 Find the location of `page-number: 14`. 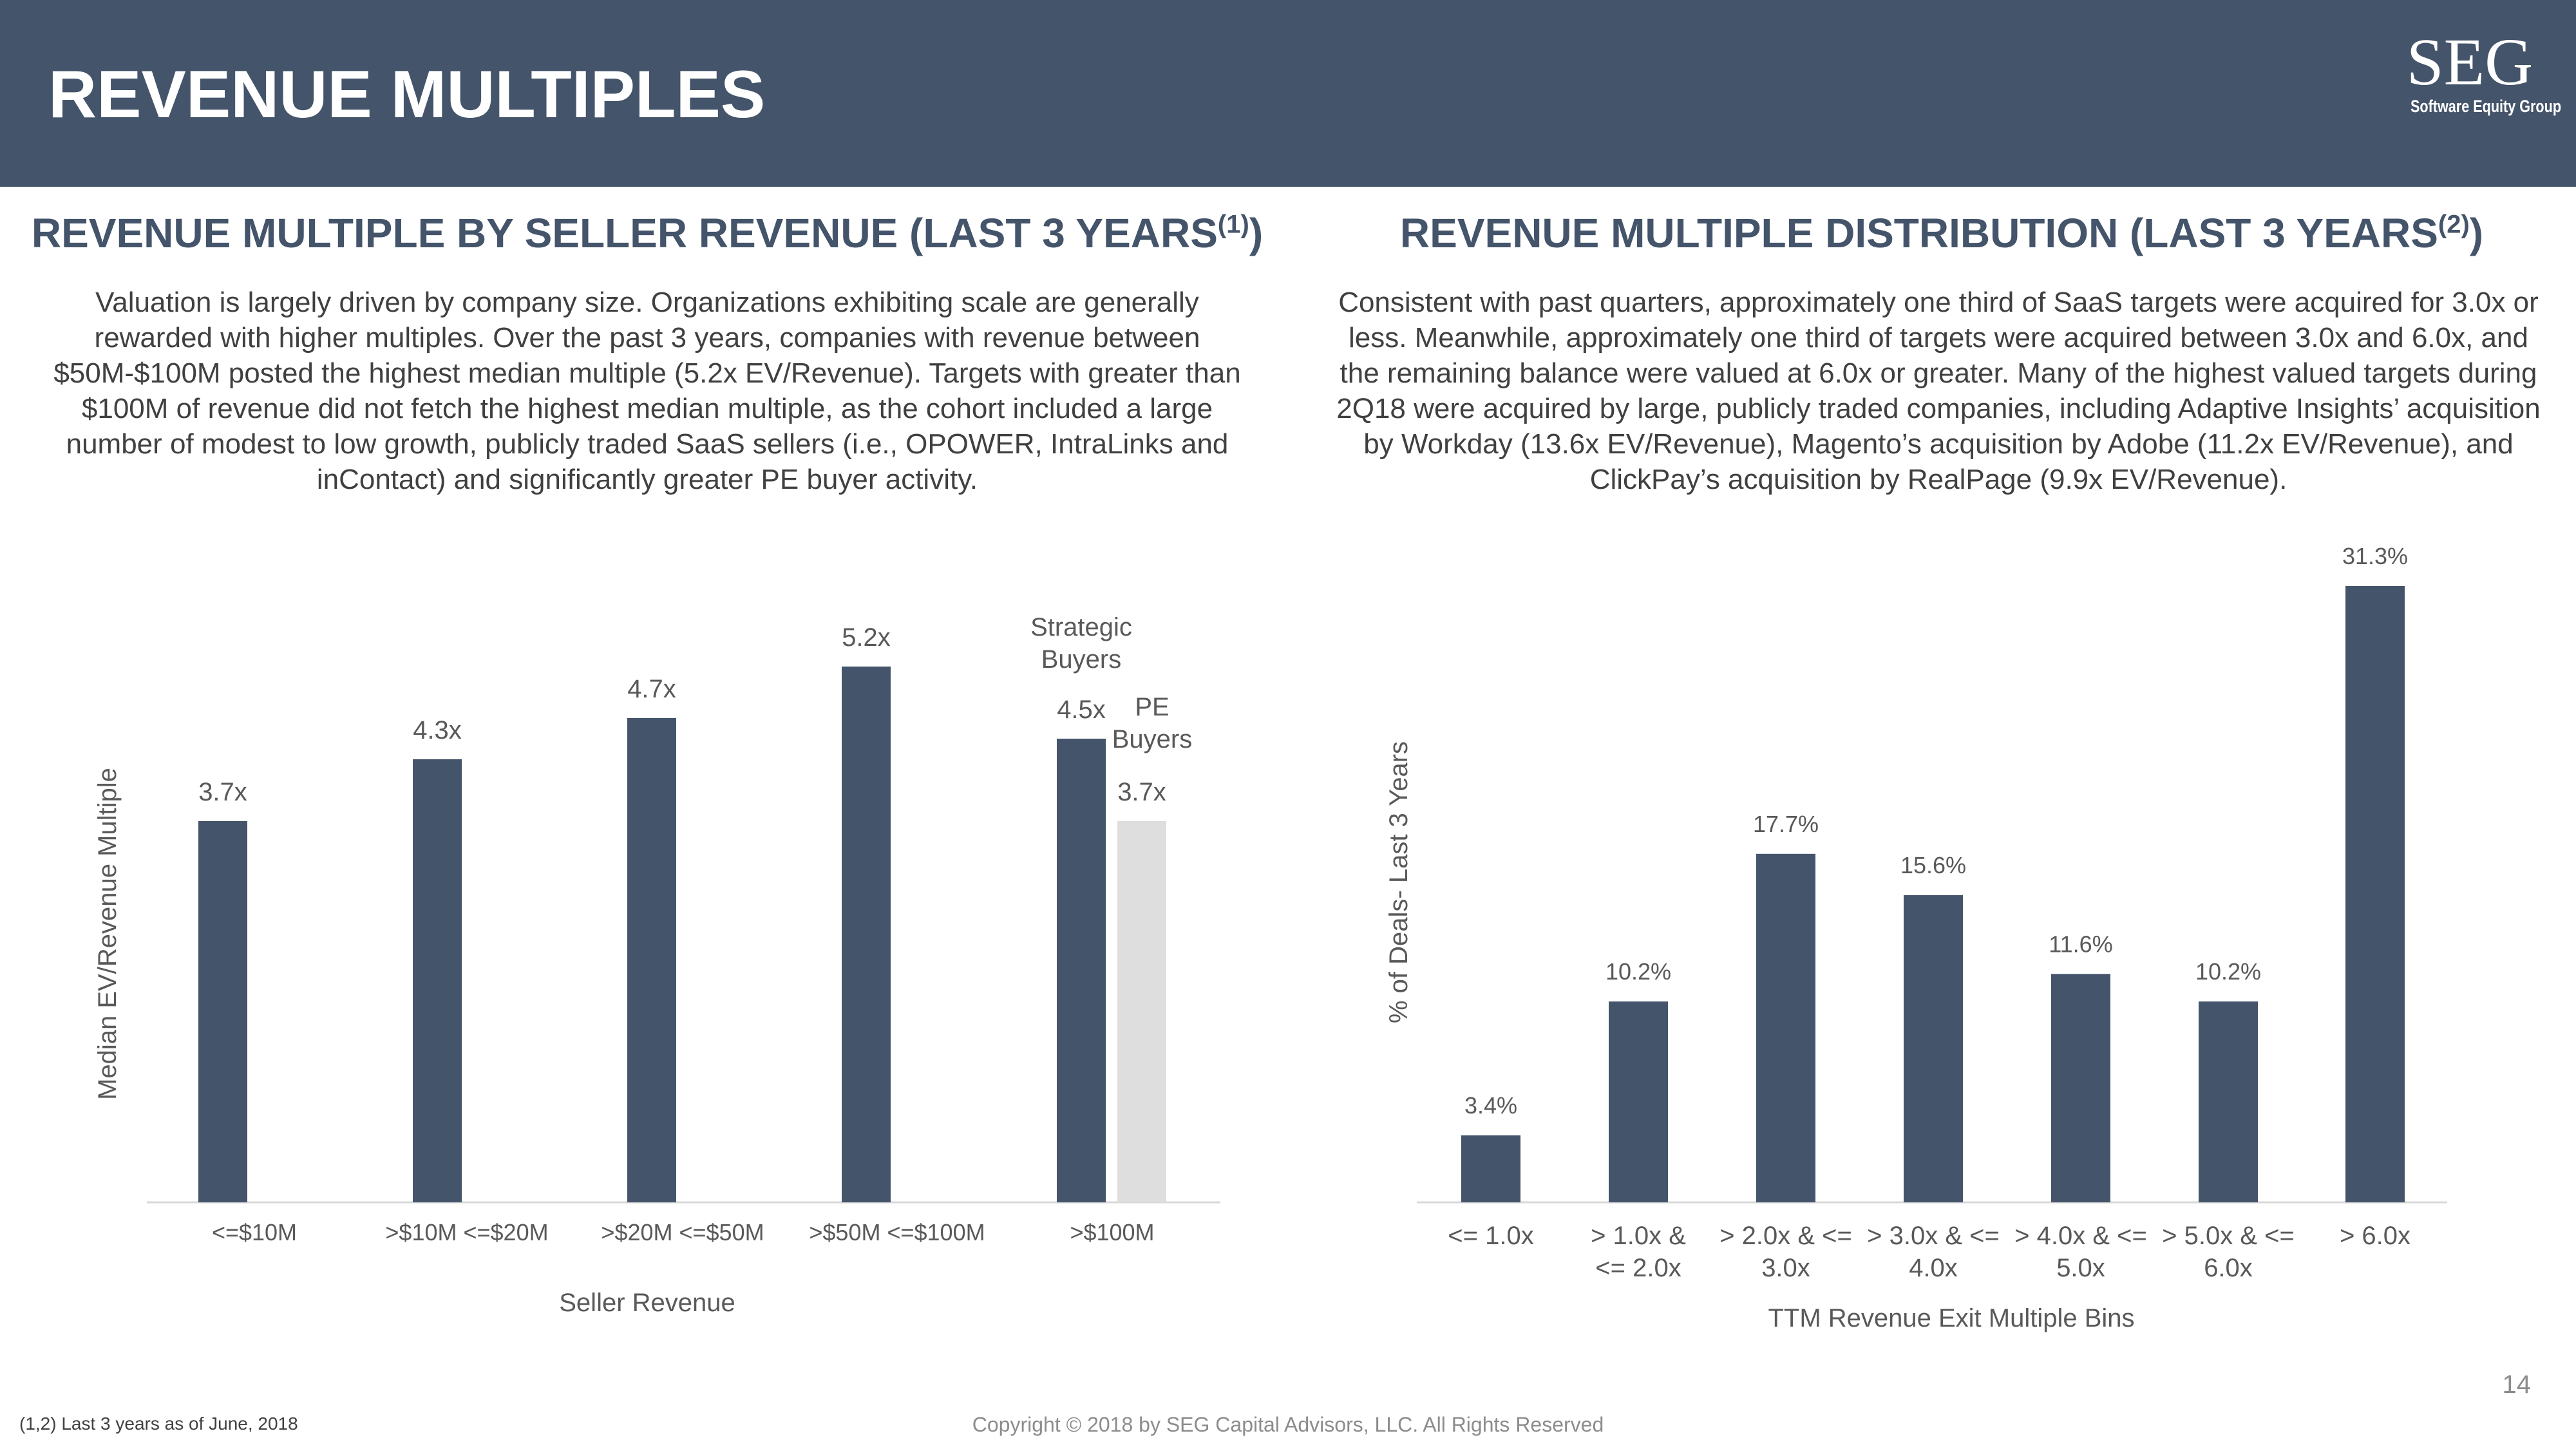

page-number: 14 is located at coordinates (2517, 1384).